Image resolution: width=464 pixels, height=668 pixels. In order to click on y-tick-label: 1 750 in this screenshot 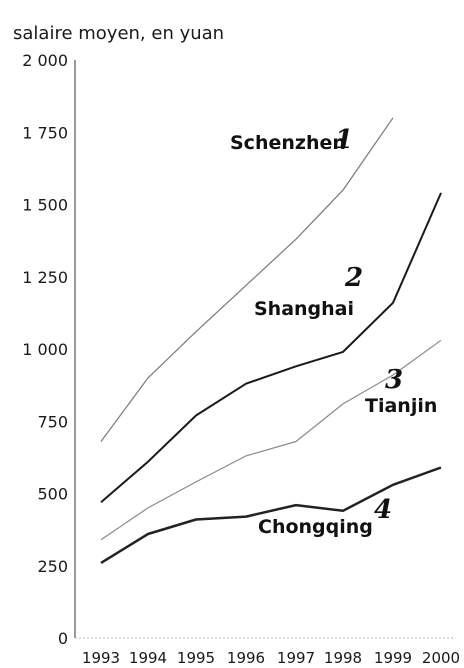, I will do `click(45, 132)`.